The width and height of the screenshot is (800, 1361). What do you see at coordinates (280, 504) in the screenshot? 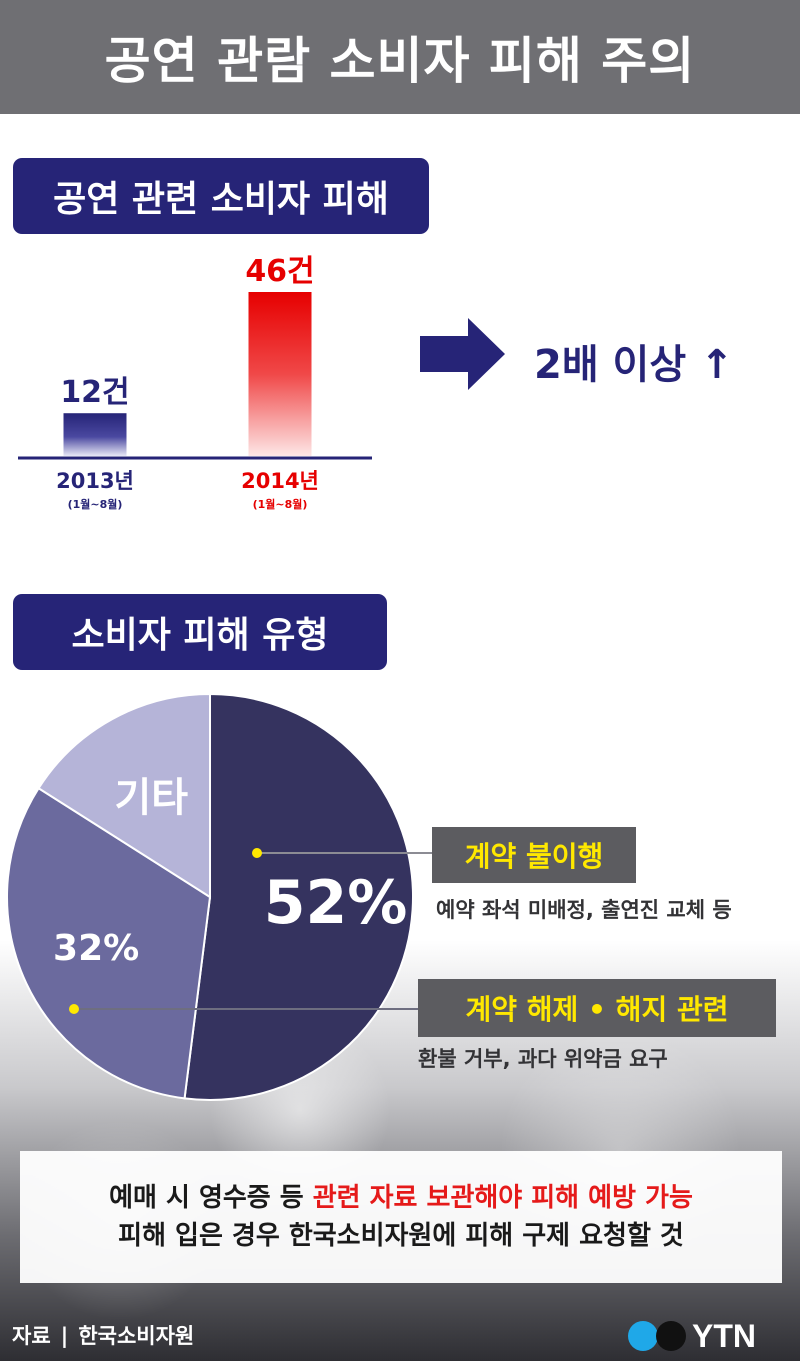
I see `bar-period-label-1: (1월~8월)` at bounding box center [280, 504].